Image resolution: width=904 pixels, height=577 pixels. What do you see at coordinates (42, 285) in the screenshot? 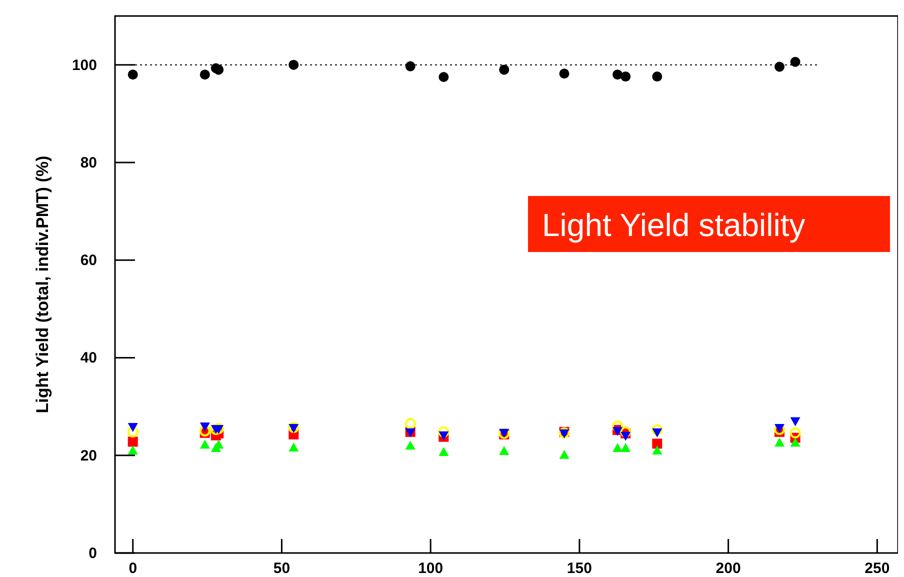
I see `y-axis-title: Light Yield (total, indiv.PMT) (%)` at bounding box center [42, 285].